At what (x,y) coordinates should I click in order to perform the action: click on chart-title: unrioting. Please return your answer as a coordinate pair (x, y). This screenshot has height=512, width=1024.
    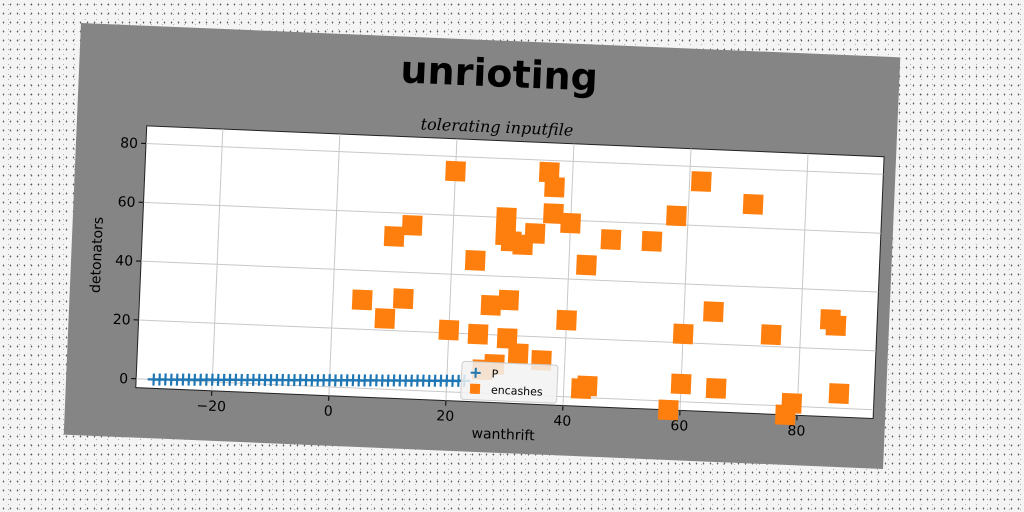
    Looking at the image, I should click on (499, 73).